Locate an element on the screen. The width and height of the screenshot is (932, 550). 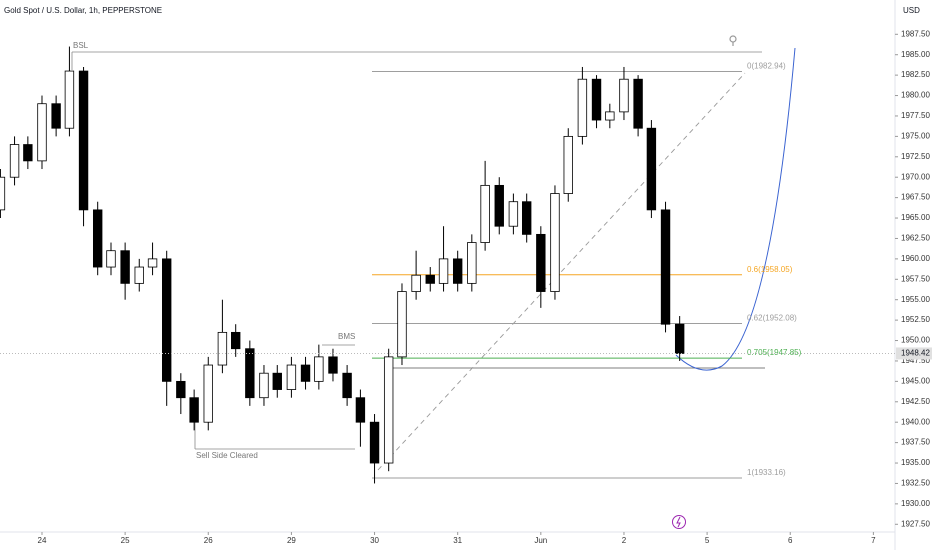
y-tick-label: 1977.50 is located at coordinates (915, 115).